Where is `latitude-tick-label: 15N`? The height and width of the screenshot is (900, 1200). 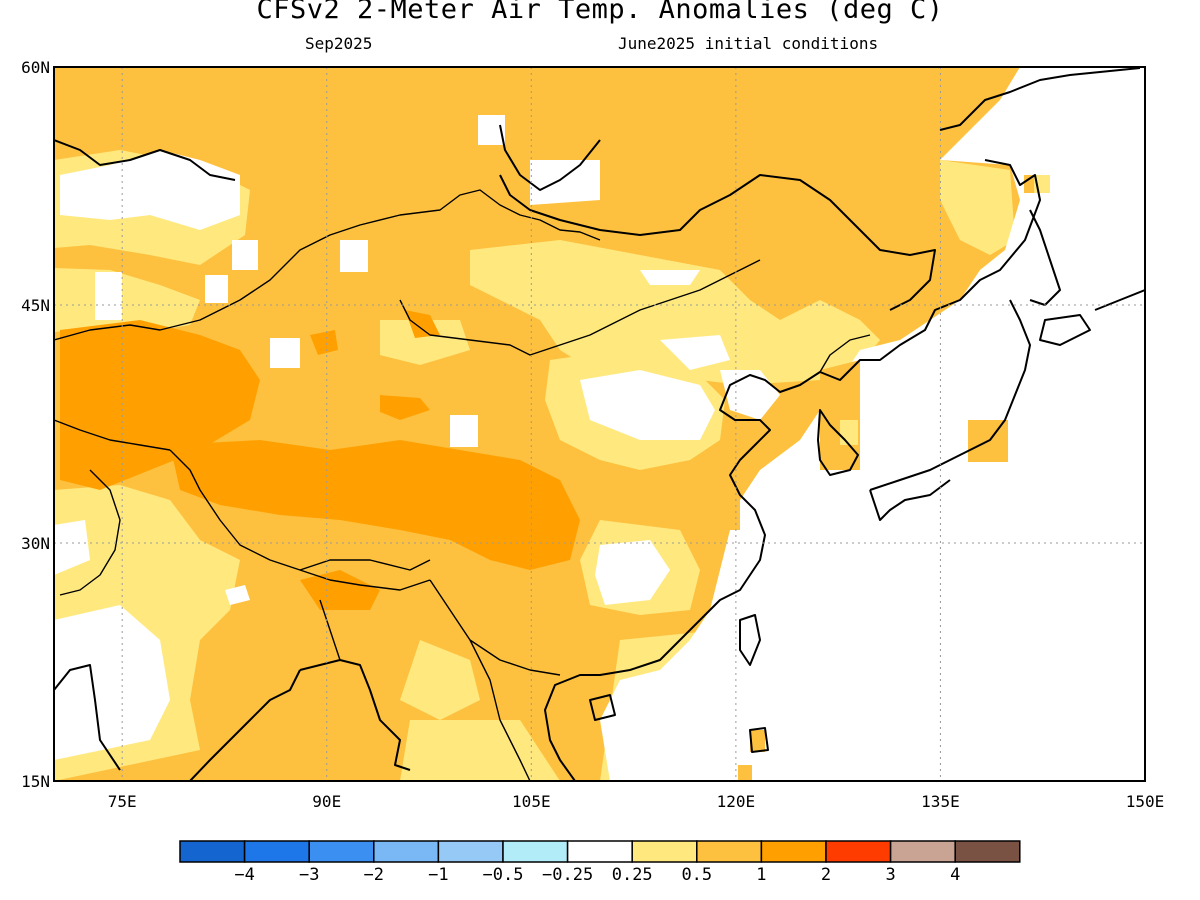
latitude-tick-label: 15N is located at coordinates (35, 781).